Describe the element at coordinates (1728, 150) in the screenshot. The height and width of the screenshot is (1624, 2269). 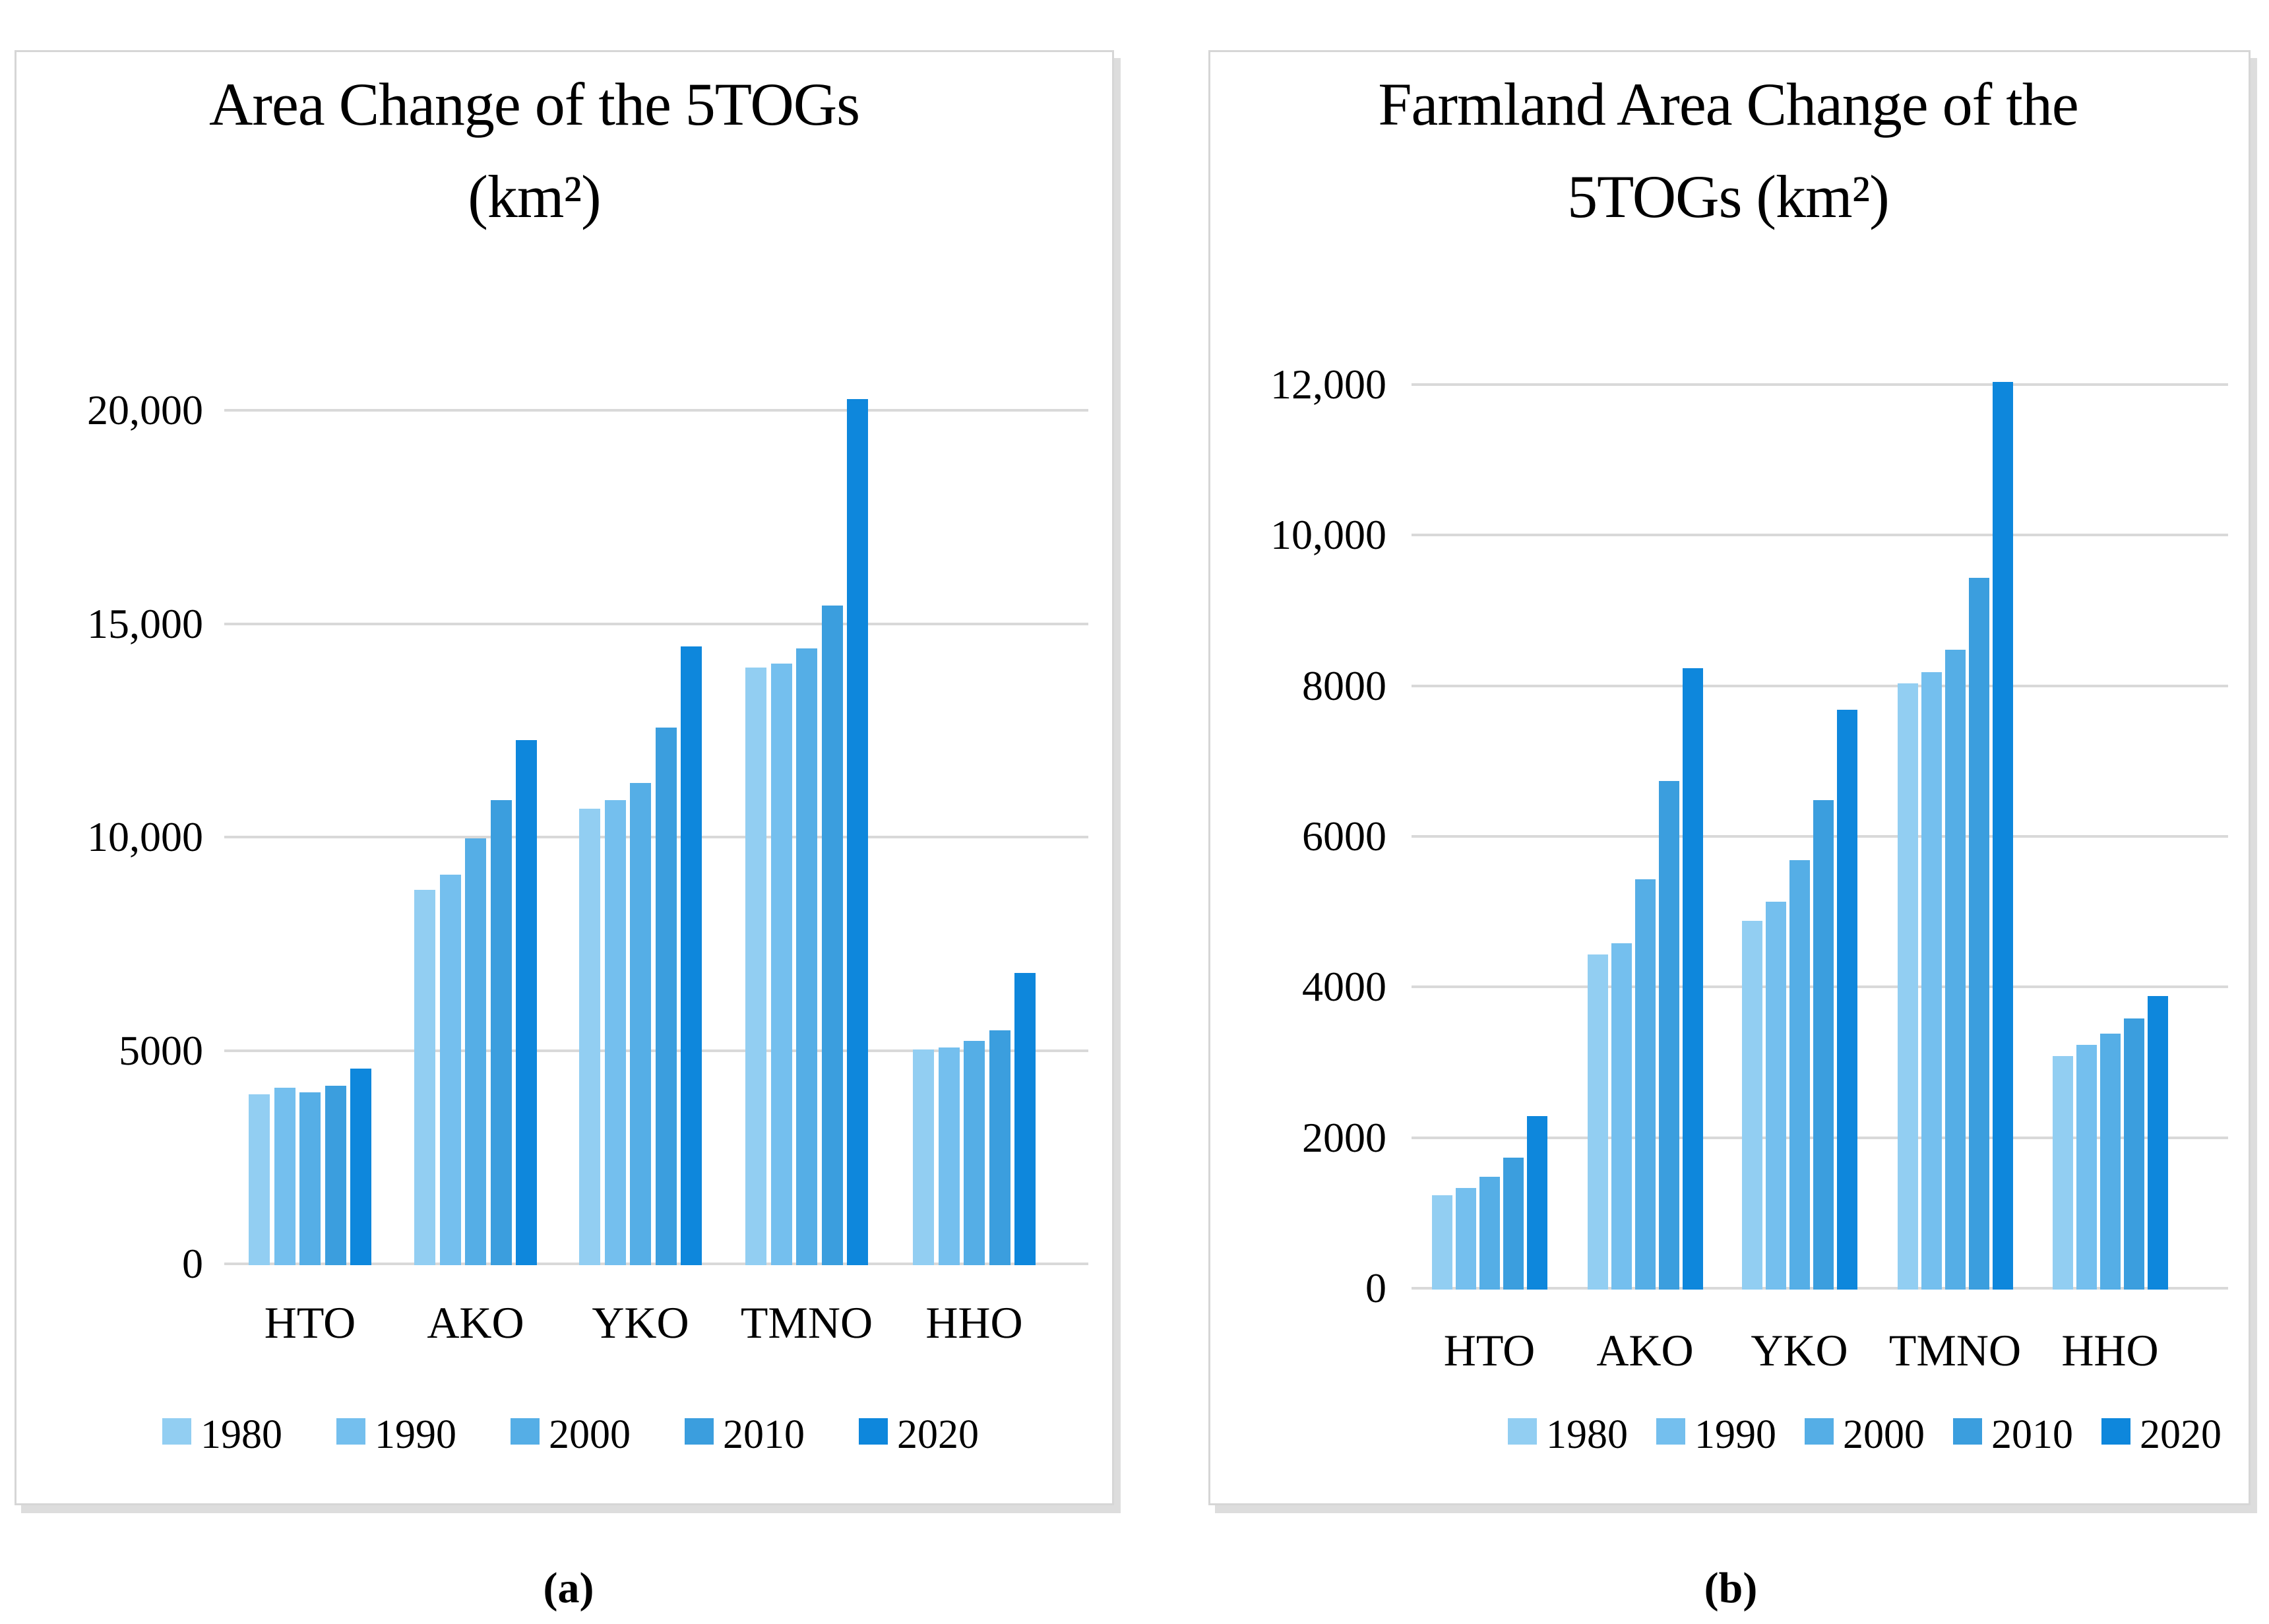
I see `chart-b-title: Farmland Area Change of the 5TOGs (km²)` at that location.